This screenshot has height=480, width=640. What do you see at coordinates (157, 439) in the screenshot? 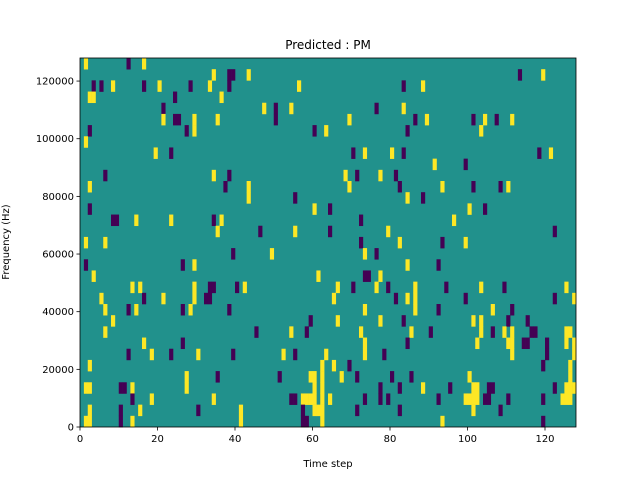
I see `x-tick-label: 20` at bounding box center [157, 439].